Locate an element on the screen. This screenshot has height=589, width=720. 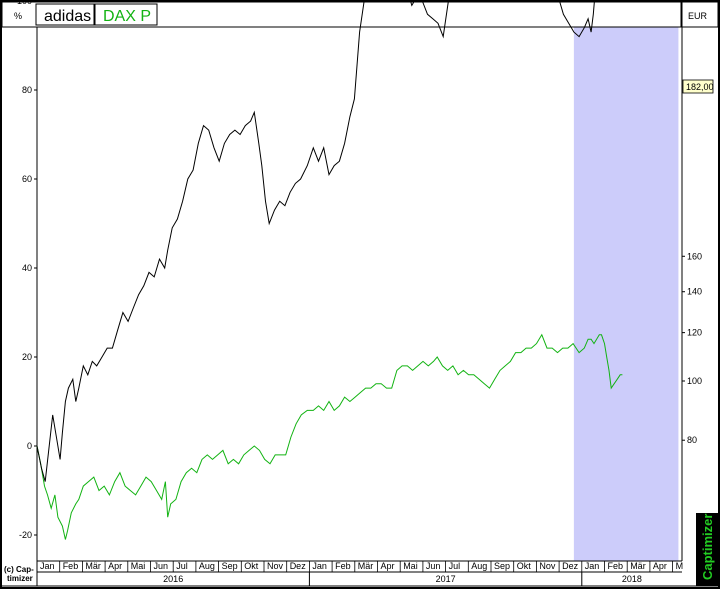
left-unit-label: % is located at coordinates (18, 16).